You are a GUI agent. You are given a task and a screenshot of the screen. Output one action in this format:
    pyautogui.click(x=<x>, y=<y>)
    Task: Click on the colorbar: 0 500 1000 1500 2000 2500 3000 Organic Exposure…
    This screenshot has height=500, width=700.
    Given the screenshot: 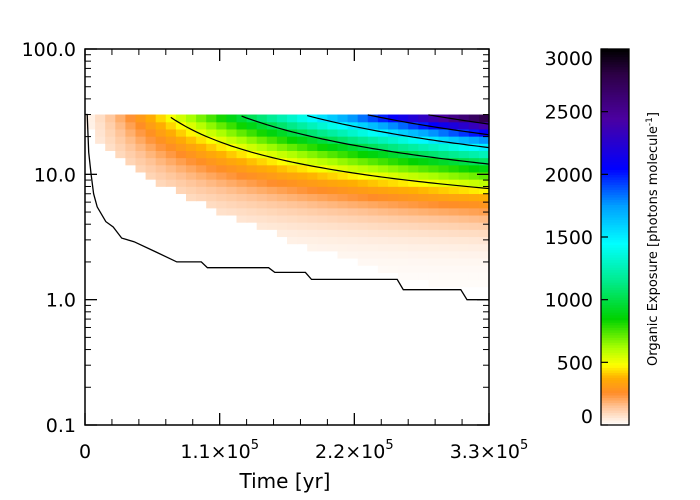 What is the action you would take?
    pyautogui.click(x=603, y=238)
    